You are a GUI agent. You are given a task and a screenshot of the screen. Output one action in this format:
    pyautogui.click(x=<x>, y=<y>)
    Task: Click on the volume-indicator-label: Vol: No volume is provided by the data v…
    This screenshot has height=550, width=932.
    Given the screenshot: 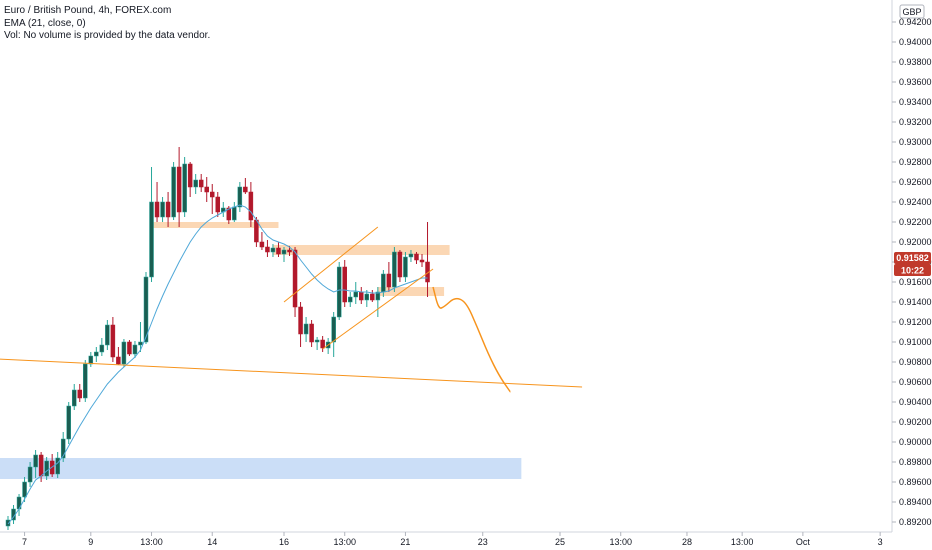 What is the action you would take?
    pyautogui.click(x=107, y=35)
    